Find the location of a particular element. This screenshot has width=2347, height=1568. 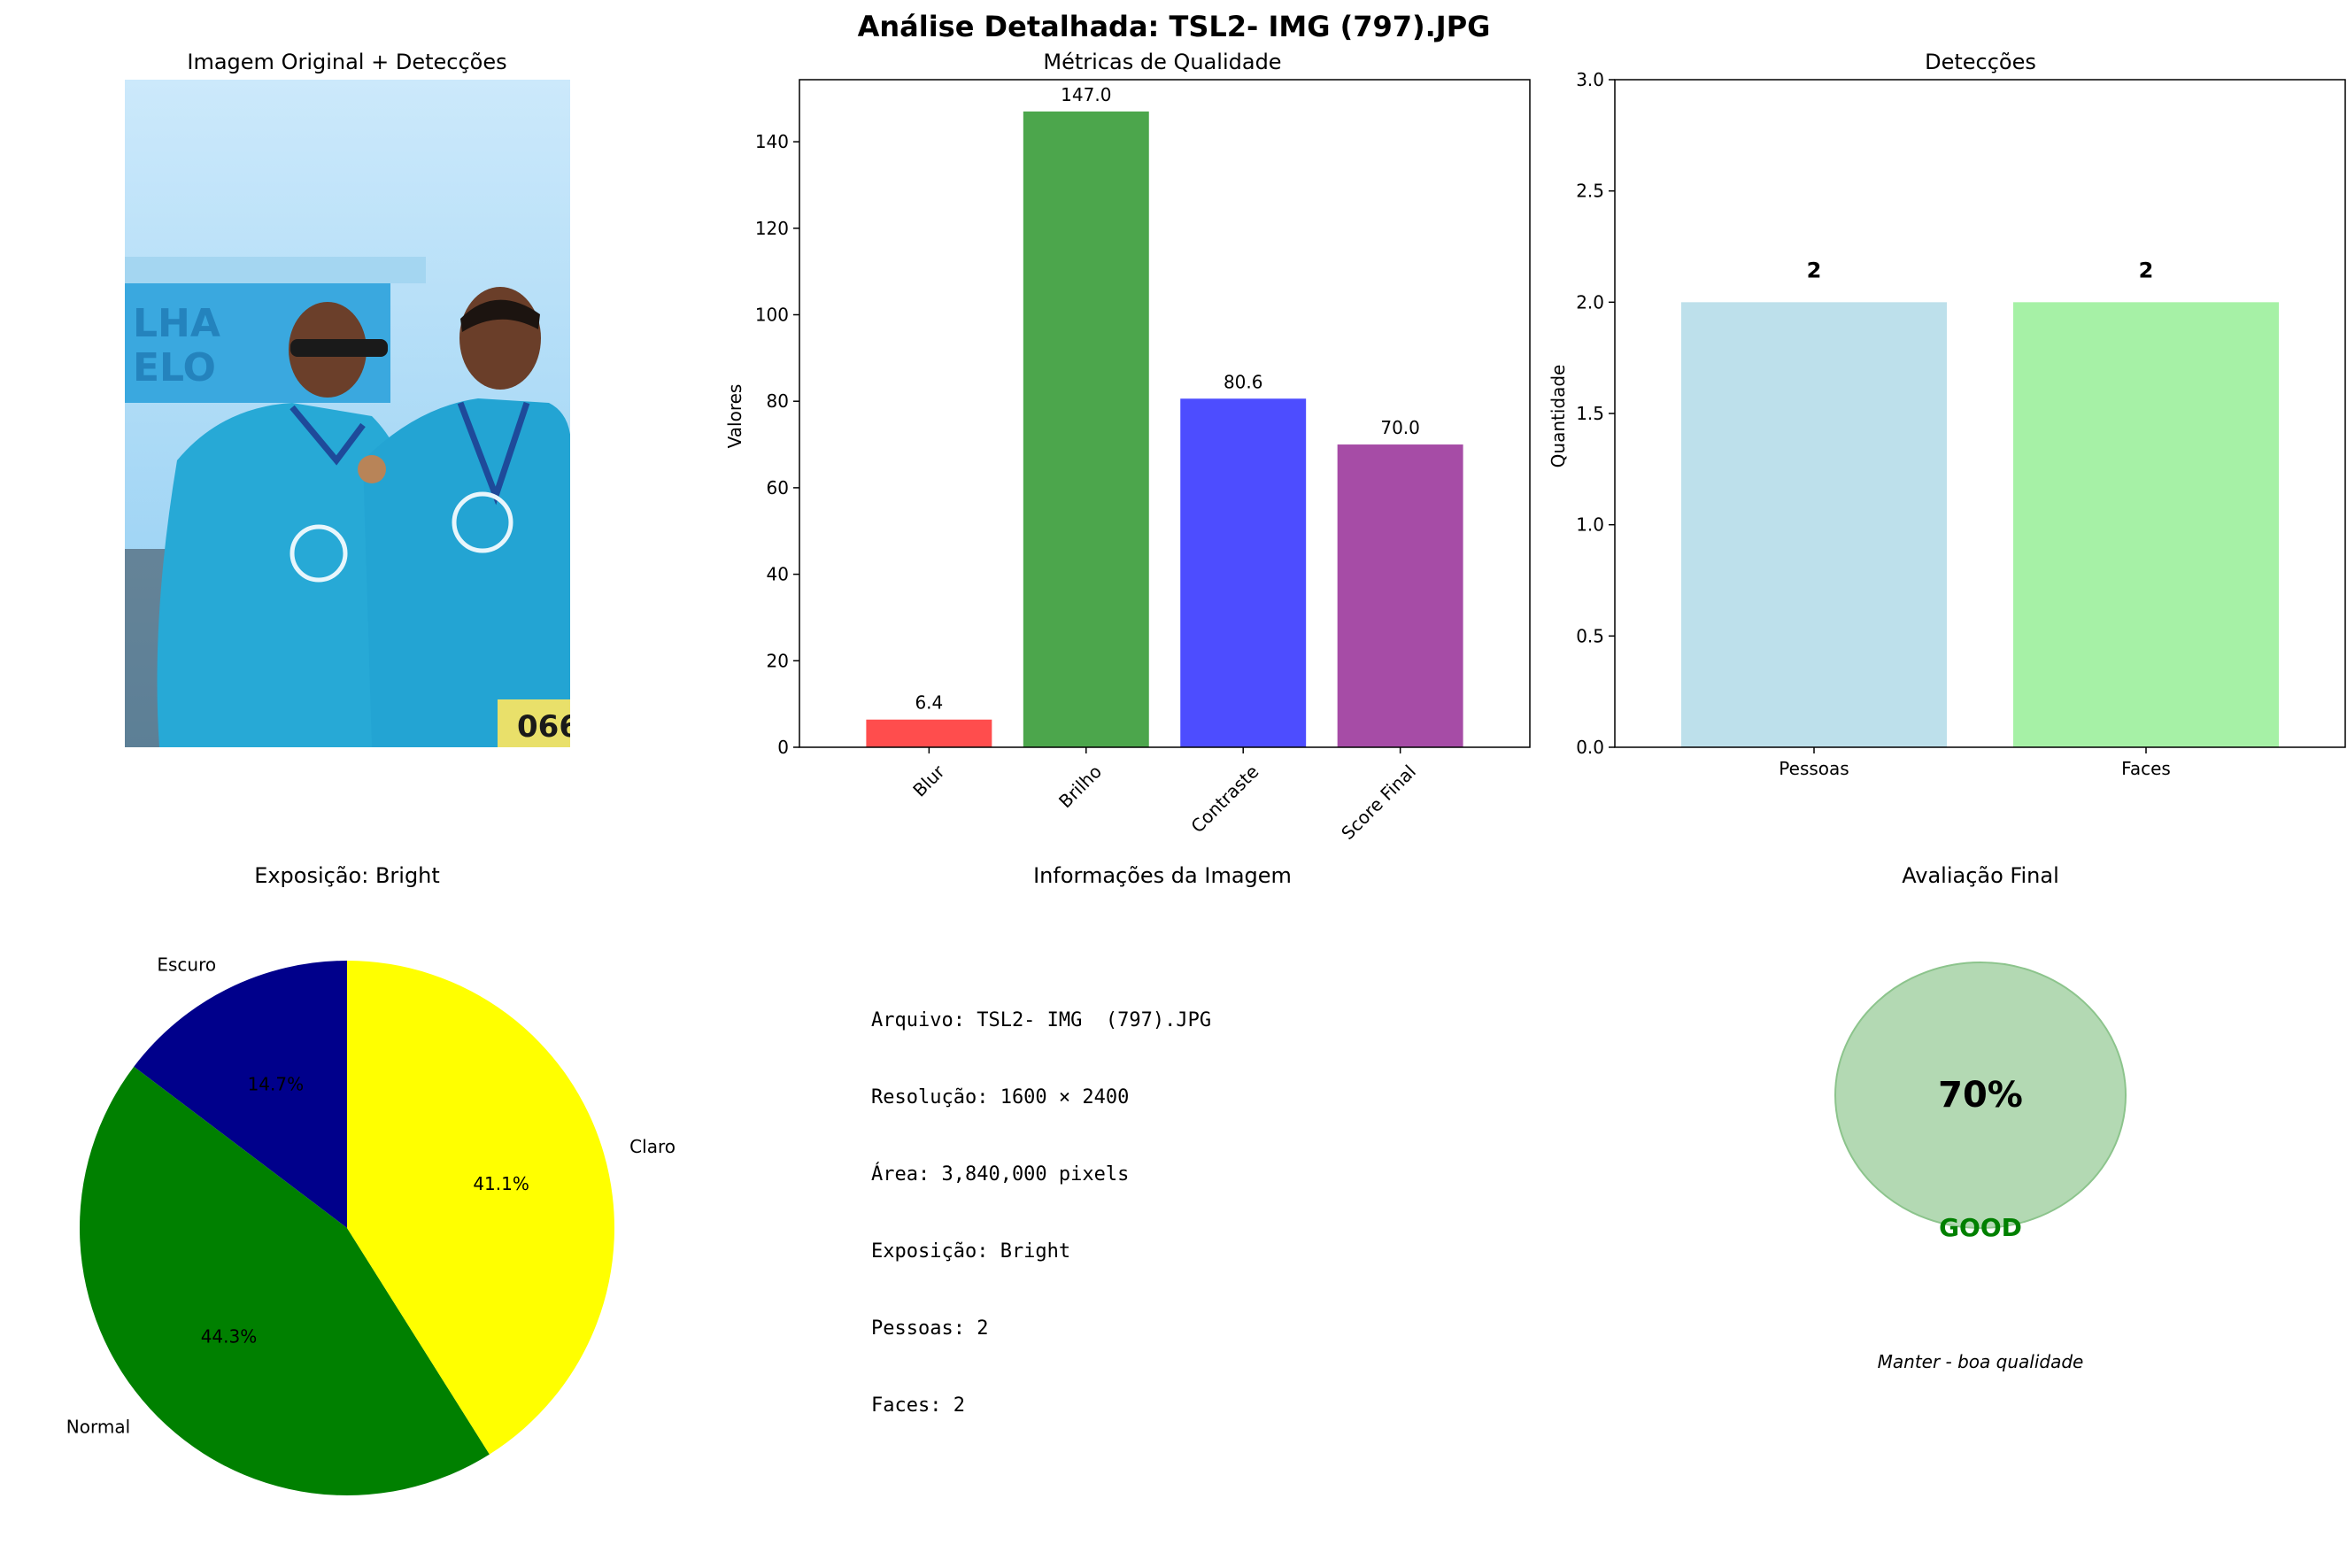

detections-y-axis-label: Quantidade is located at coordinates (1558, 417).